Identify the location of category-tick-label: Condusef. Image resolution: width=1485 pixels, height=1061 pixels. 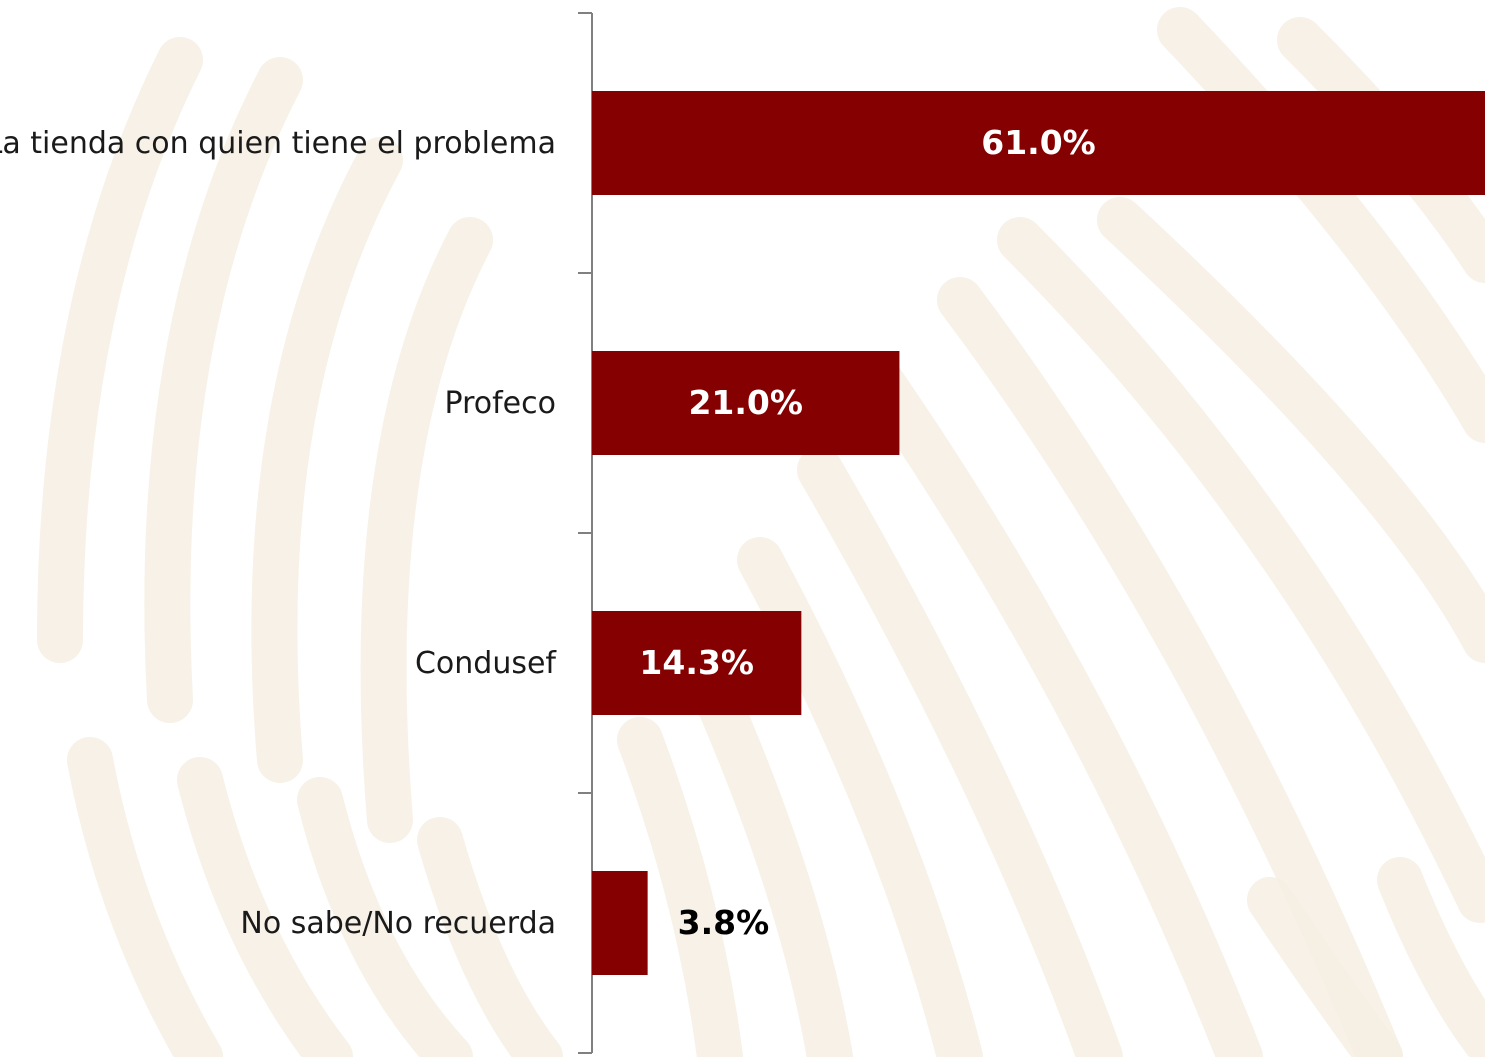
(486, 663).